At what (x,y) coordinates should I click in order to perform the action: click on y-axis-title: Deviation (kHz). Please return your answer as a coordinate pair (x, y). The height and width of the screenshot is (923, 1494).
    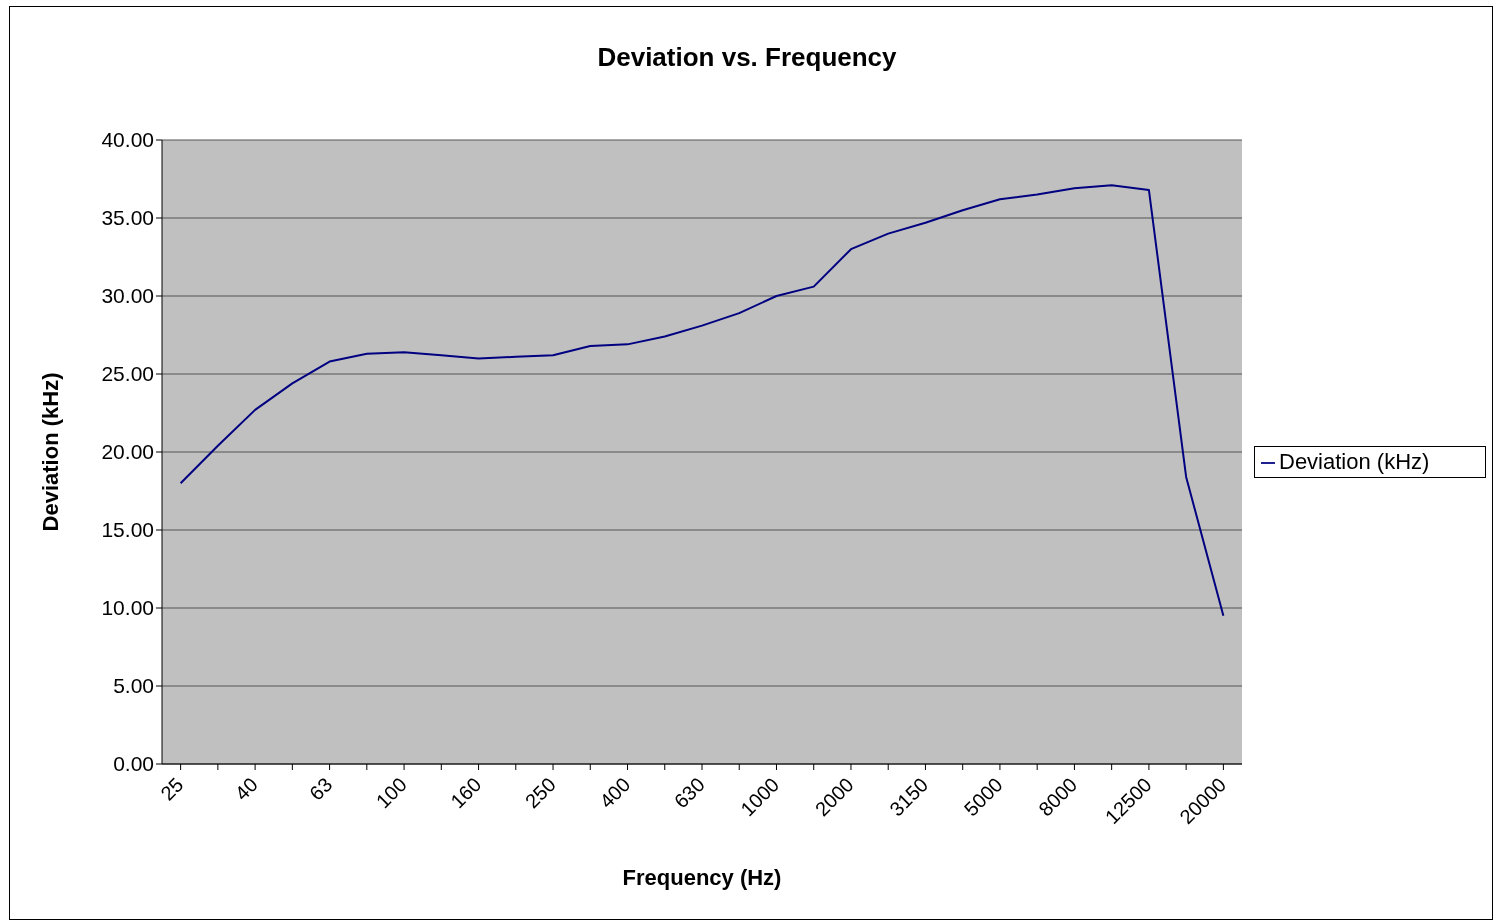
    Looking at the image, I should click on (50, 452).